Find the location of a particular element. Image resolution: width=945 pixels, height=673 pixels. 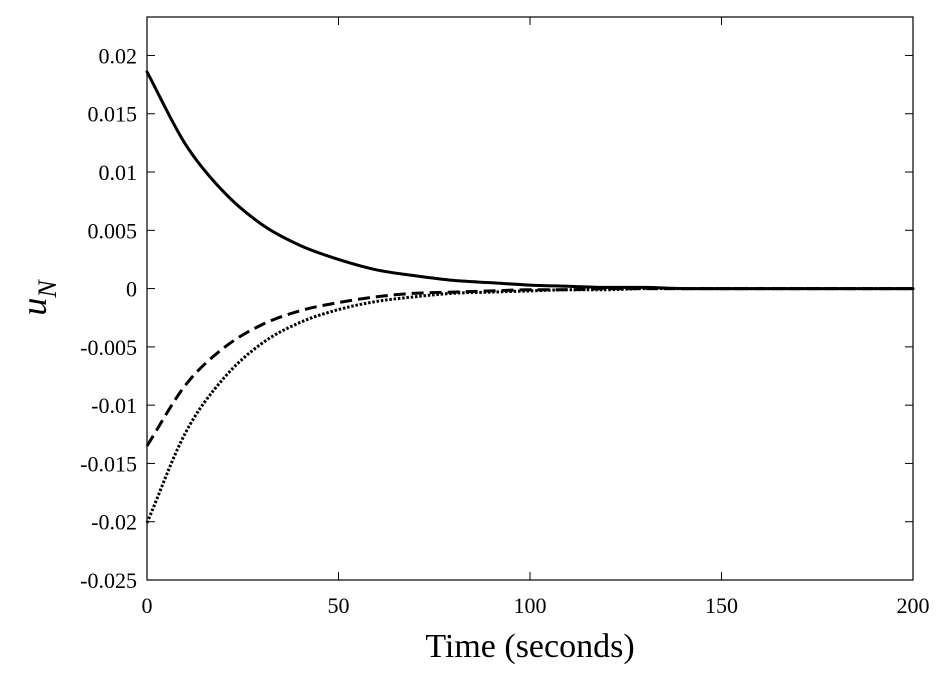

y-tick-label: 0.02 is located at coordinates (118, 55).